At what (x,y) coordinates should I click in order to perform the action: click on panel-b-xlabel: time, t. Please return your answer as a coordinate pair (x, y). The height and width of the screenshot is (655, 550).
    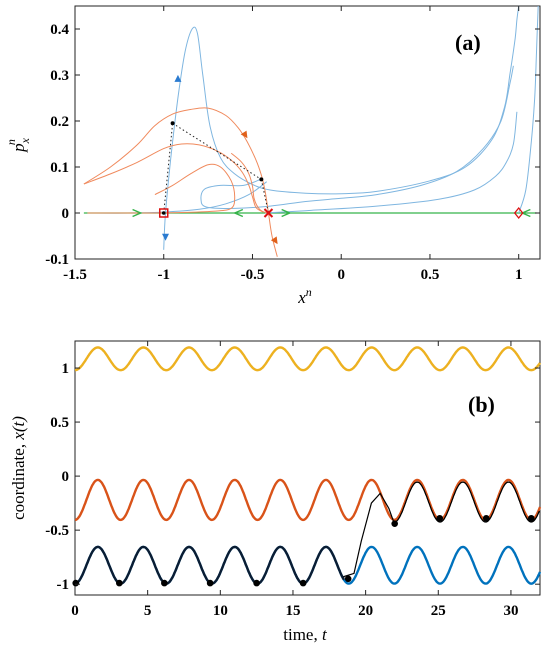
    Looking at the image, I should click on (305, 634).